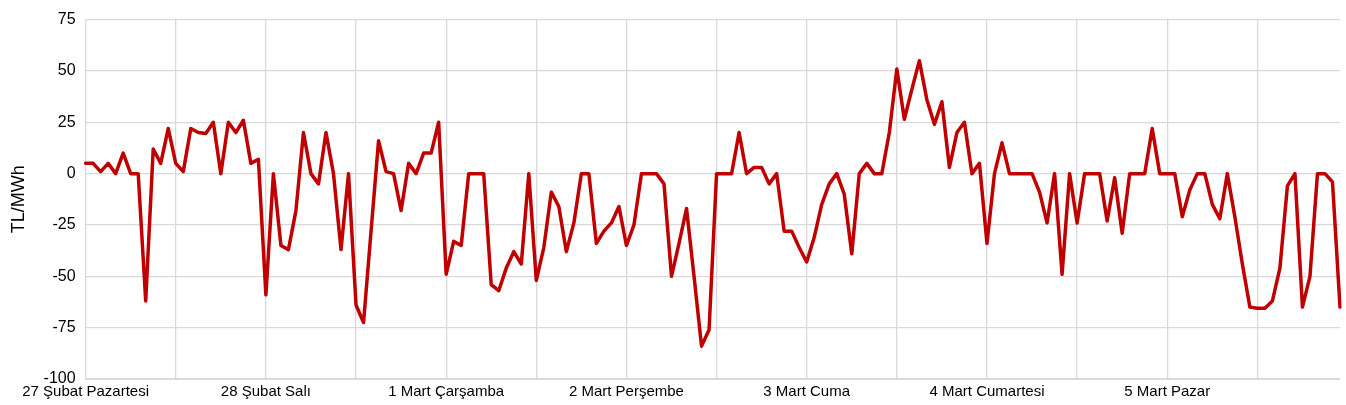 The height and width of the screenshot is (405, 1346). Describe the element at coordinates (446, 391) in the screenshot. I see `x-tick-label: 1 Mart Çarşamba` at that location.